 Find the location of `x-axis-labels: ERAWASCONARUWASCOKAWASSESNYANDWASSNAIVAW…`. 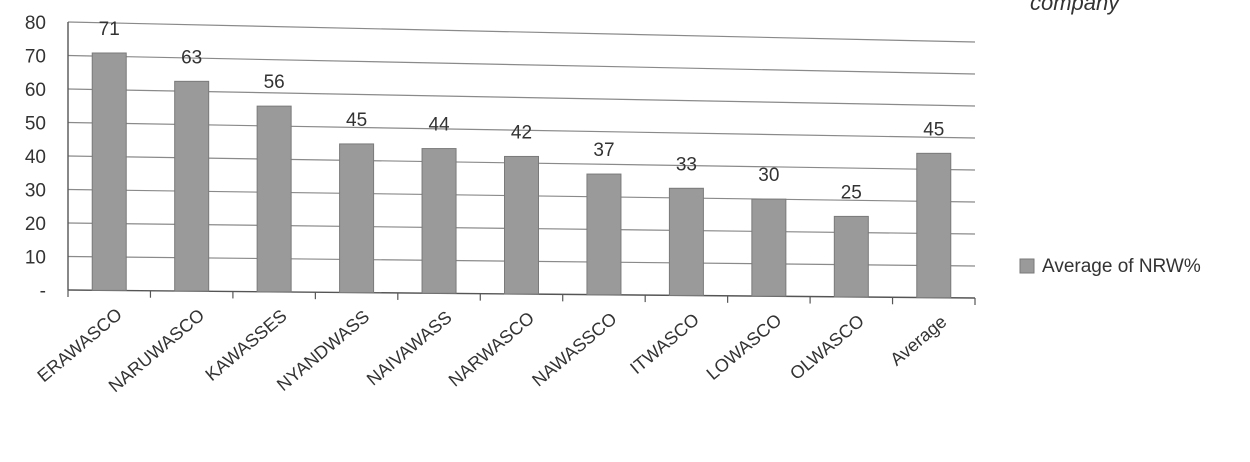

x-axis-labels: ERAWASCONARUWASCOKAWASSESNYANDWASSNAIVAW… is located at coordinates (492, 350).